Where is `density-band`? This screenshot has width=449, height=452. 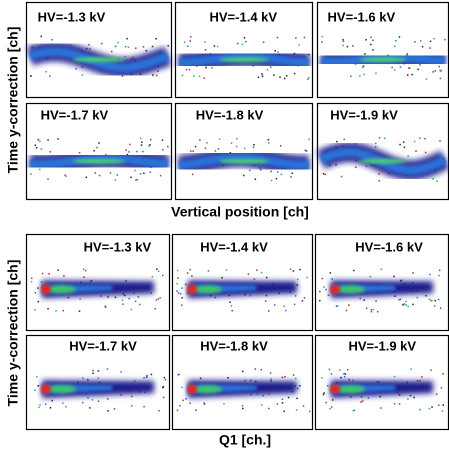 density-band is located at coordinates (99, 161).